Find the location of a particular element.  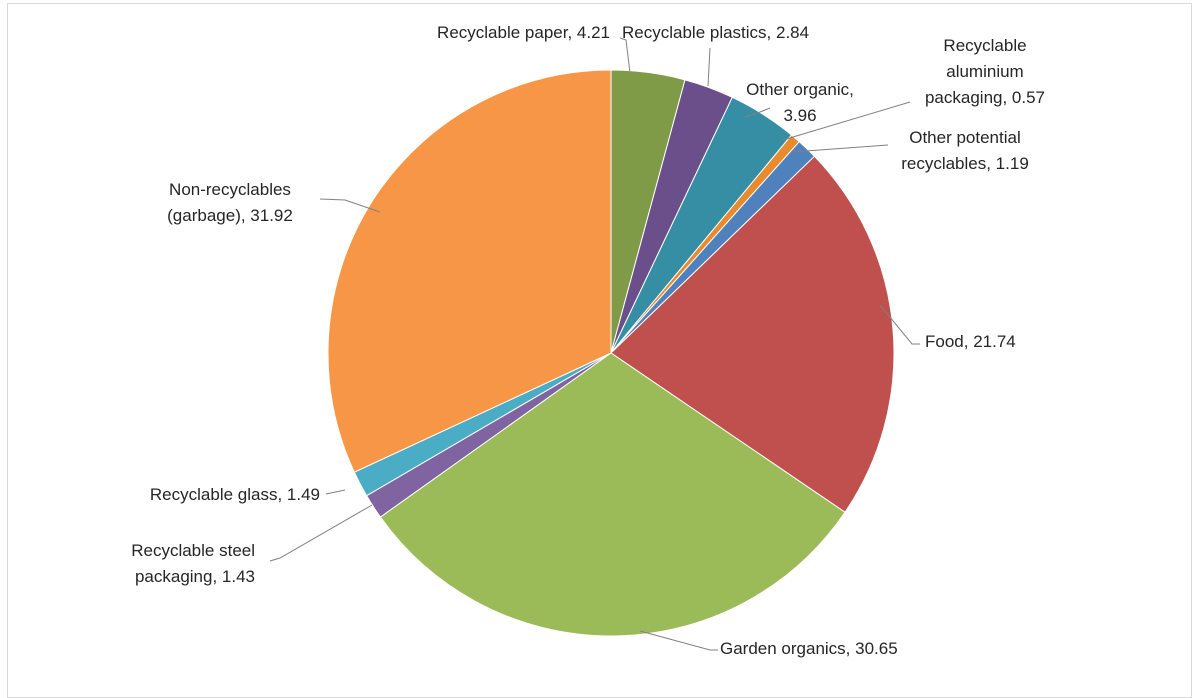

data-label: Recyclable paper, 4.21 is located at coordinates (523, 32).